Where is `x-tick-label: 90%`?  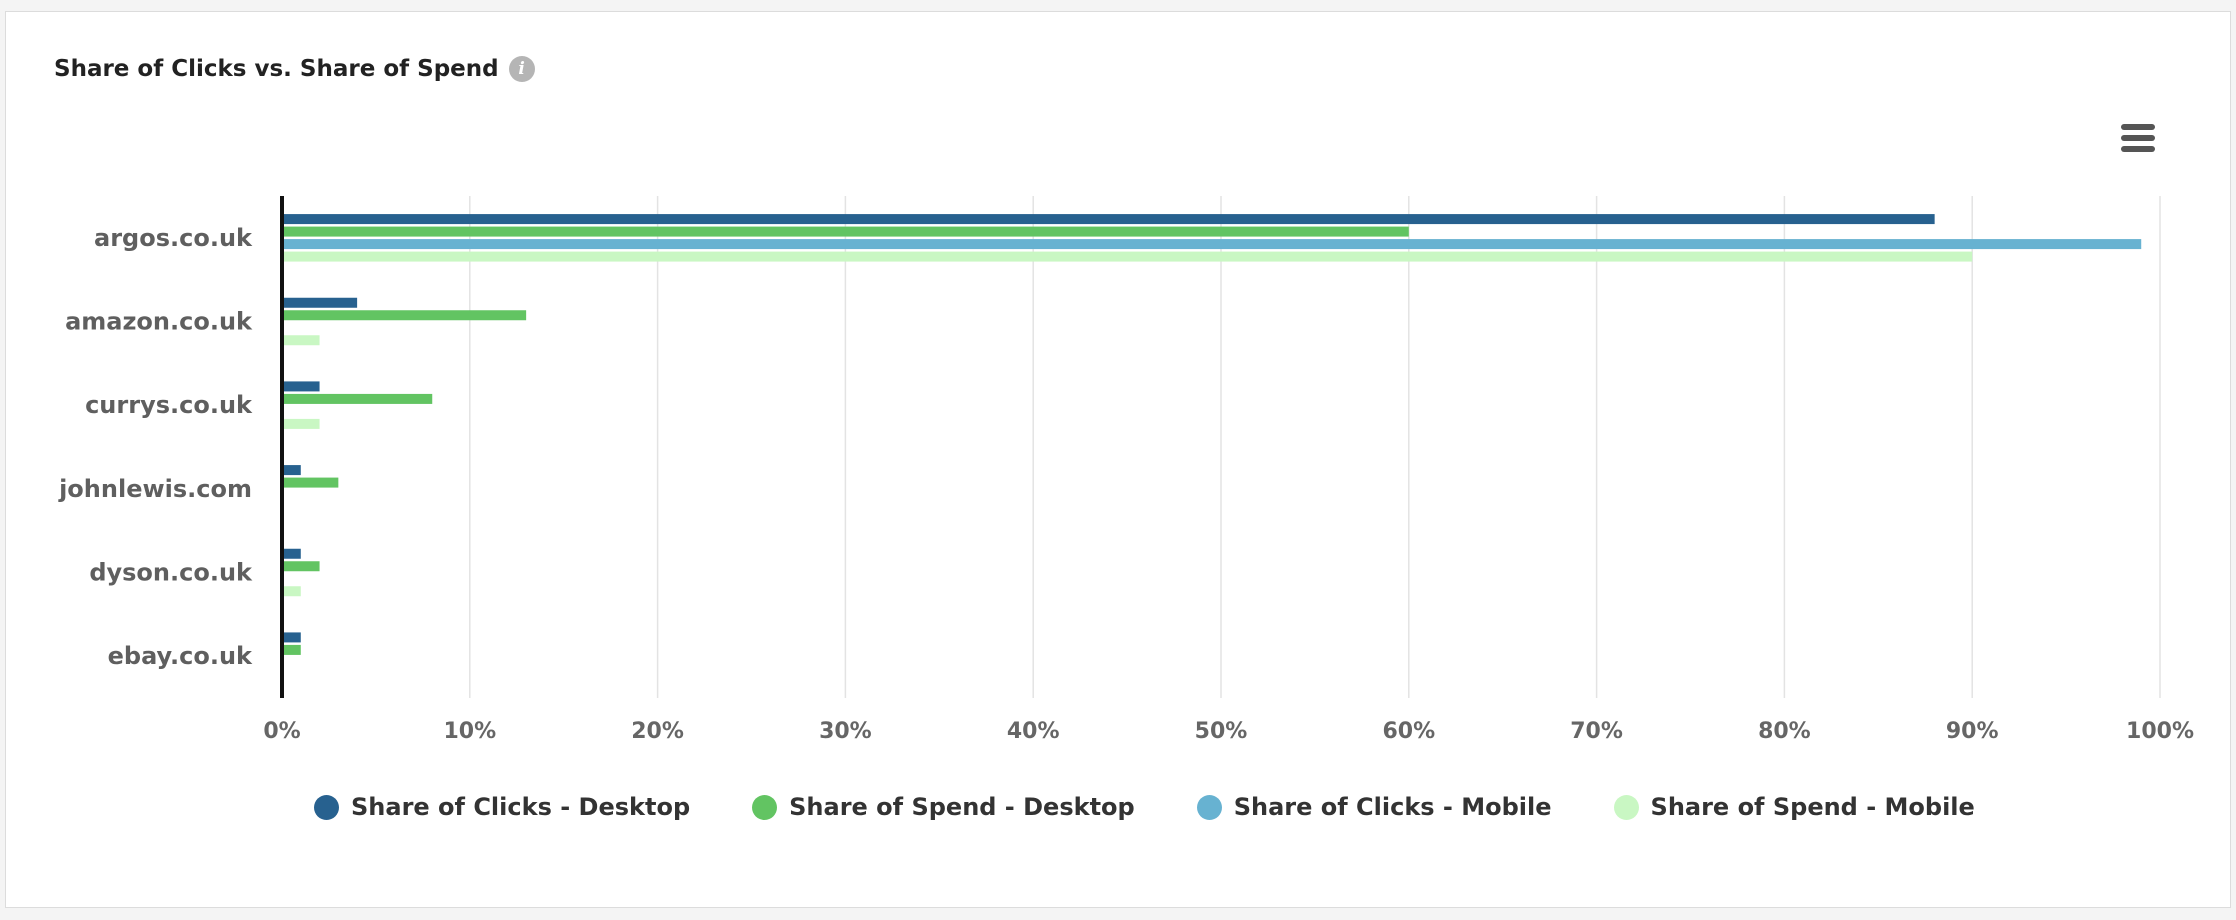
x-tick-label: 90% is located at coordinates (1972, 731).